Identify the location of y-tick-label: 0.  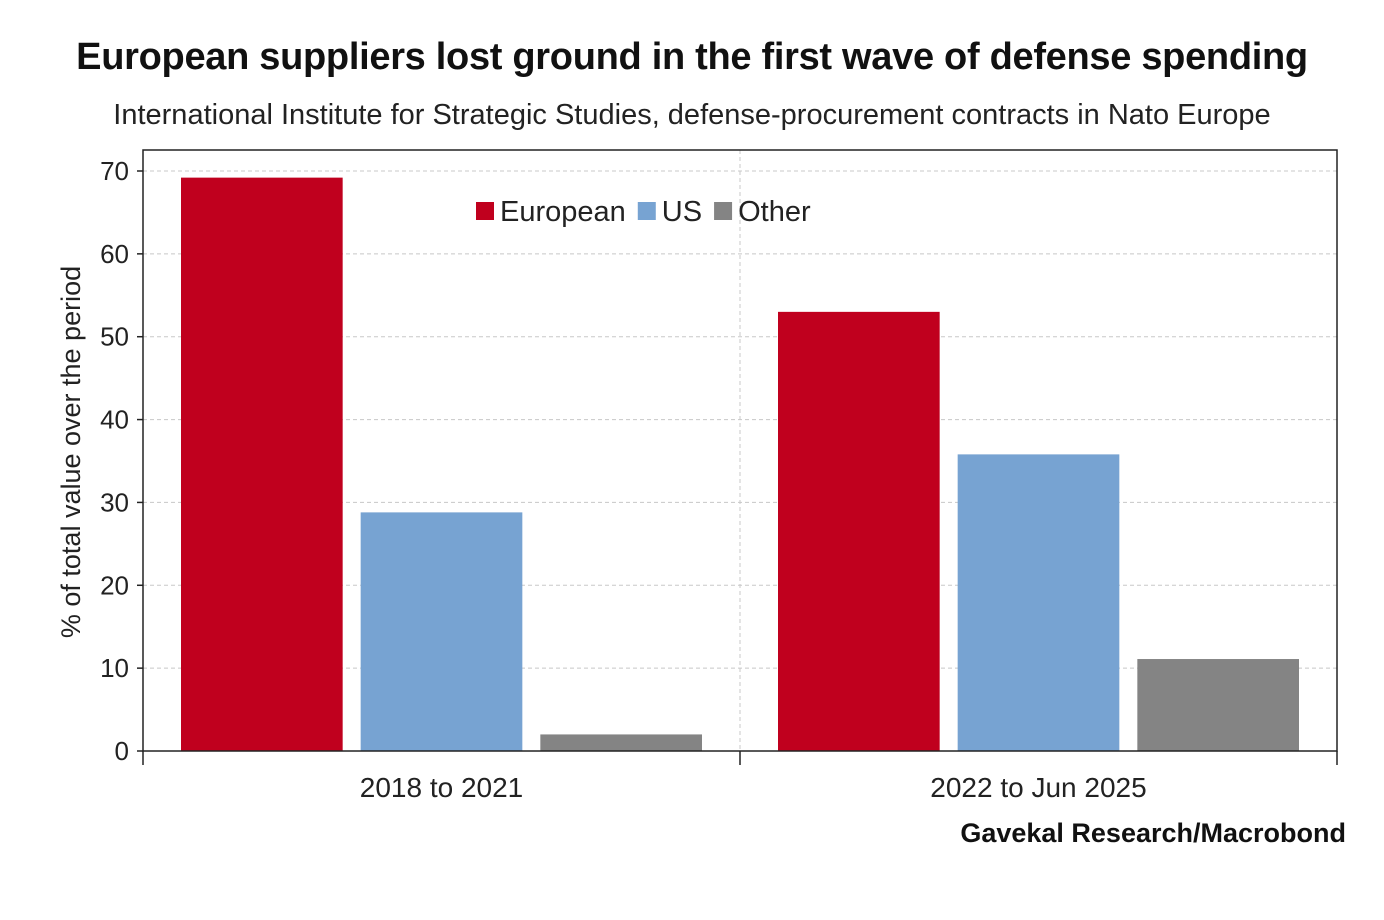
(122, 751).